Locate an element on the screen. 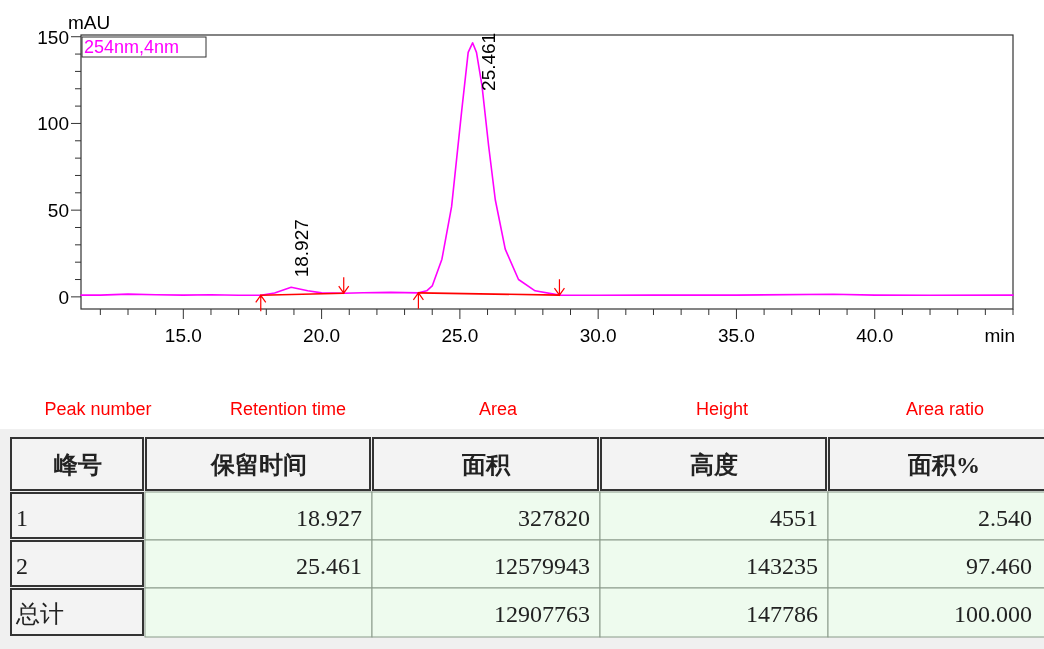  category-label: 面积% is located at coordinates (943, 465).